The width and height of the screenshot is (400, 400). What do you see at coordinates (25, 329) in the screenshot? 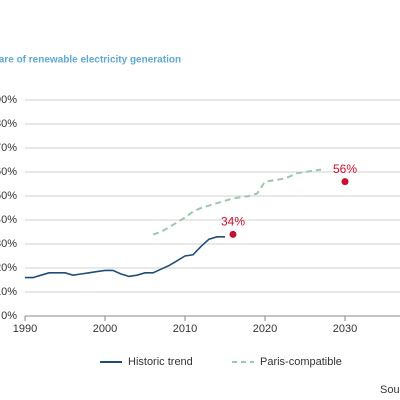
I see `x-tick-label: 1990` at bounding box center [25, 329].